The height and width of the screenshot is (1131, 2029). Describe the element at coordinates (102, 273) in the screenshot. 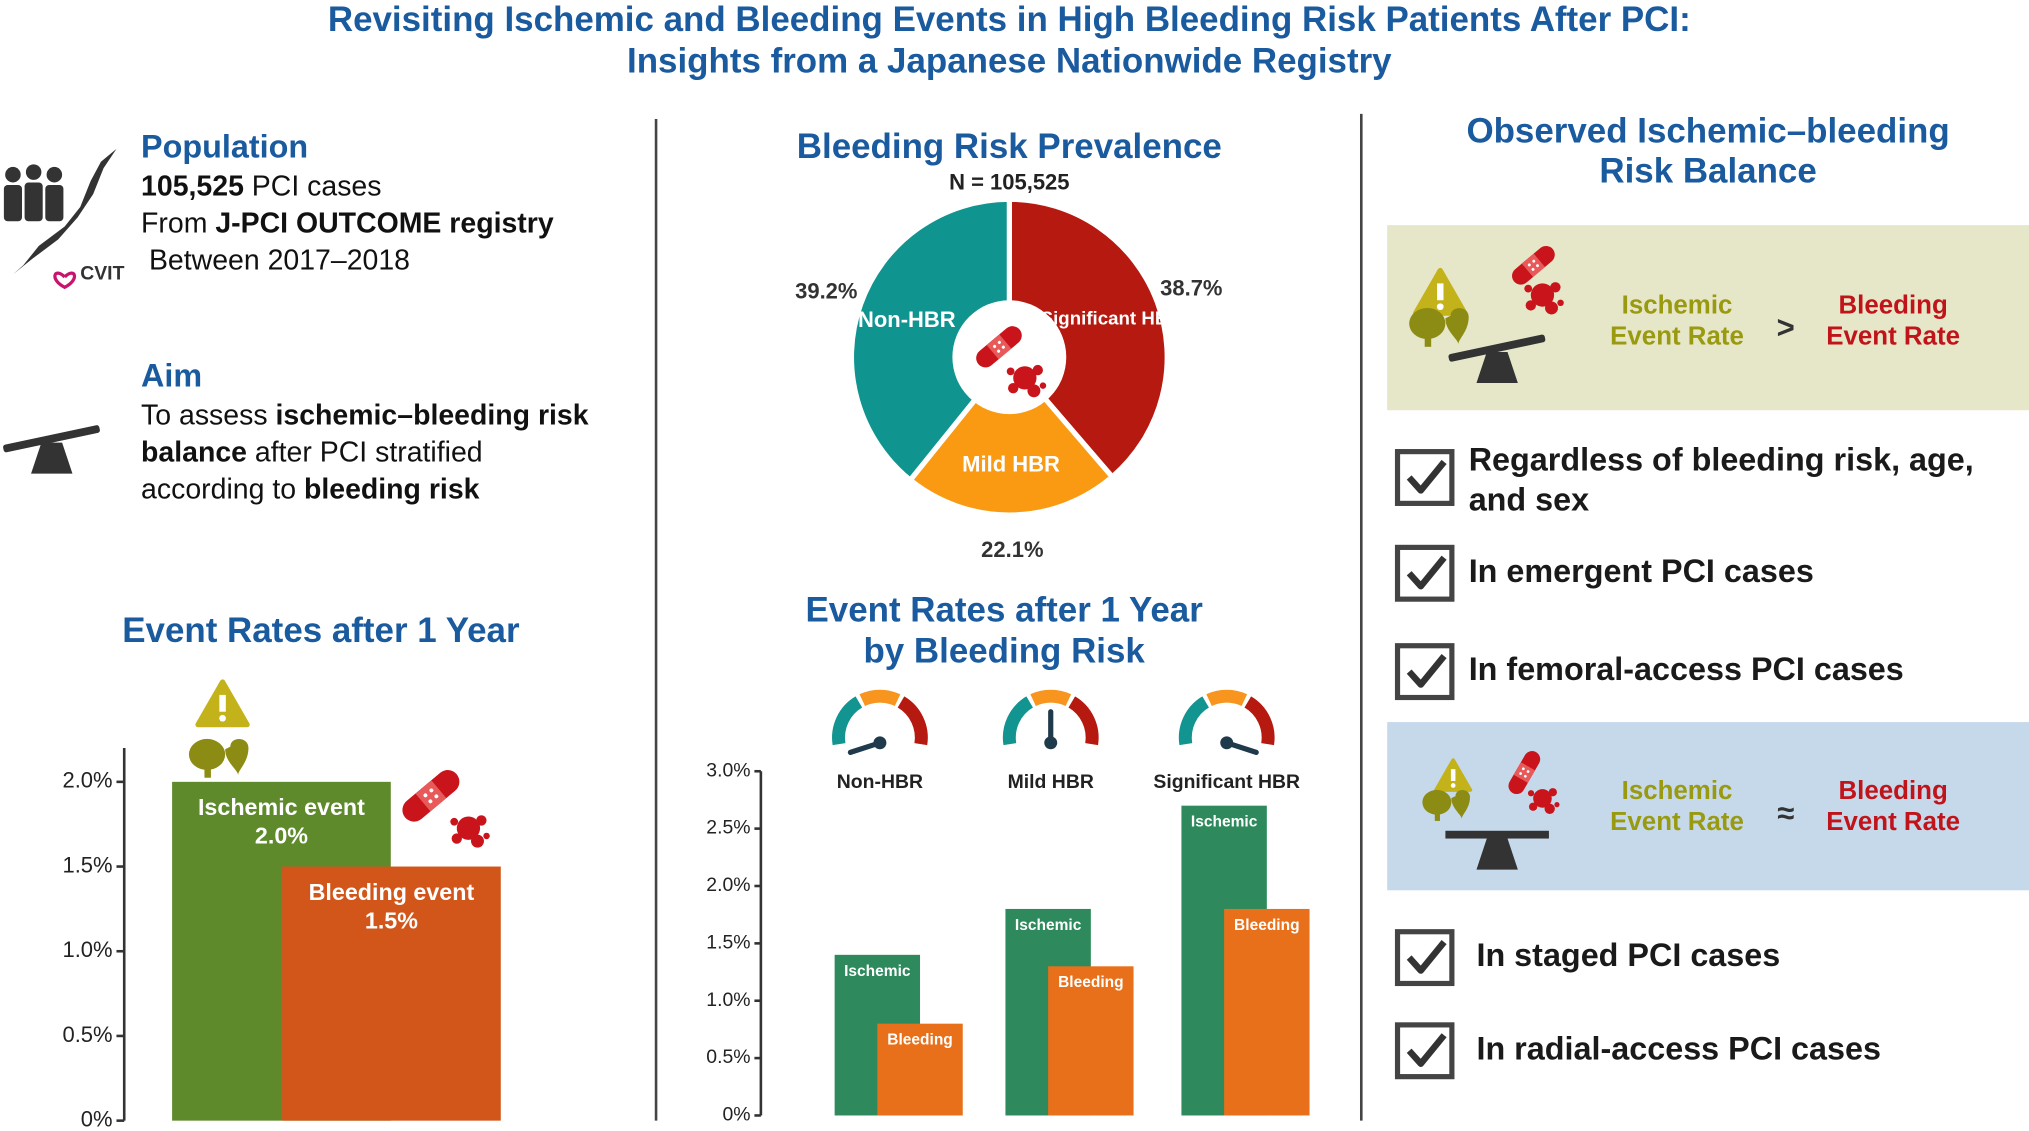

I see `logo-text: CVIT` at that location.